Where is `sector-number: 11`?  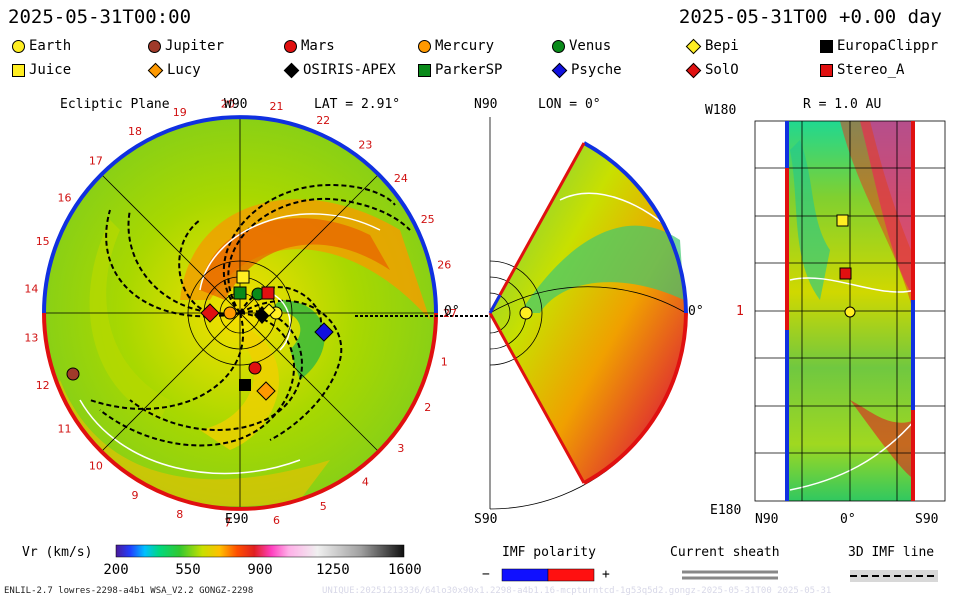
sector-number: 11 is located at coordinates (65, 428).